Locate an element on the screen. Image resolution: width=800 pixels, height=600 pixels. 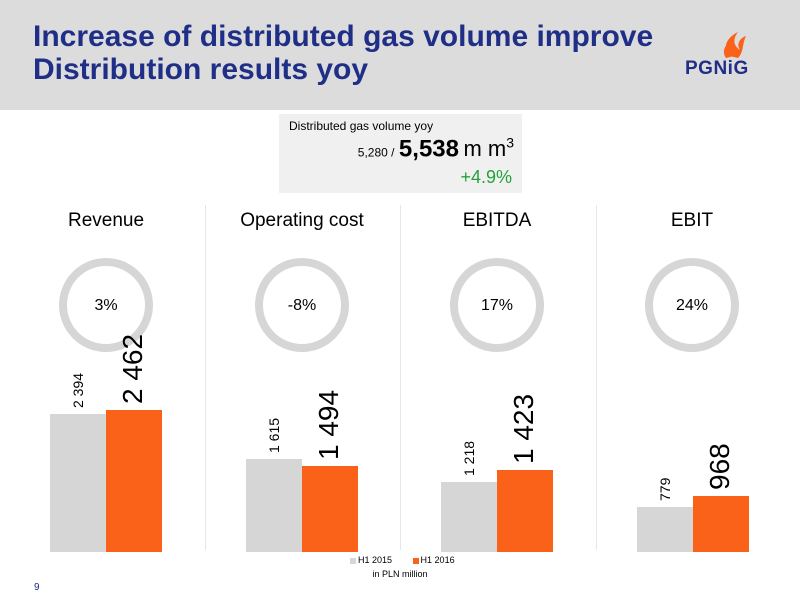
legend-item-2016: H1 2016 is located at coordinates (433, 560).